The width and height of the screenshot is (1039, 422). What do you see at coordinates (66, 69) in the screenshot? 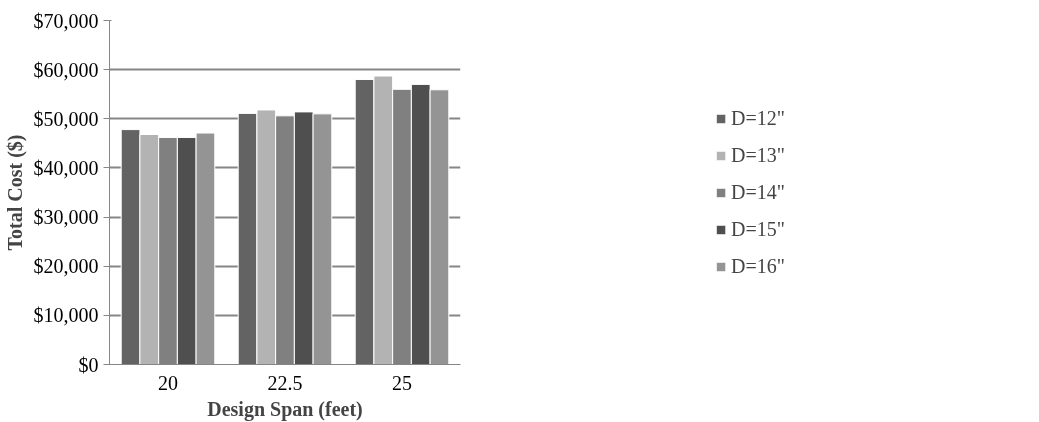
I see `y-tick-label: $60,000` at bounding box center [66, 69].